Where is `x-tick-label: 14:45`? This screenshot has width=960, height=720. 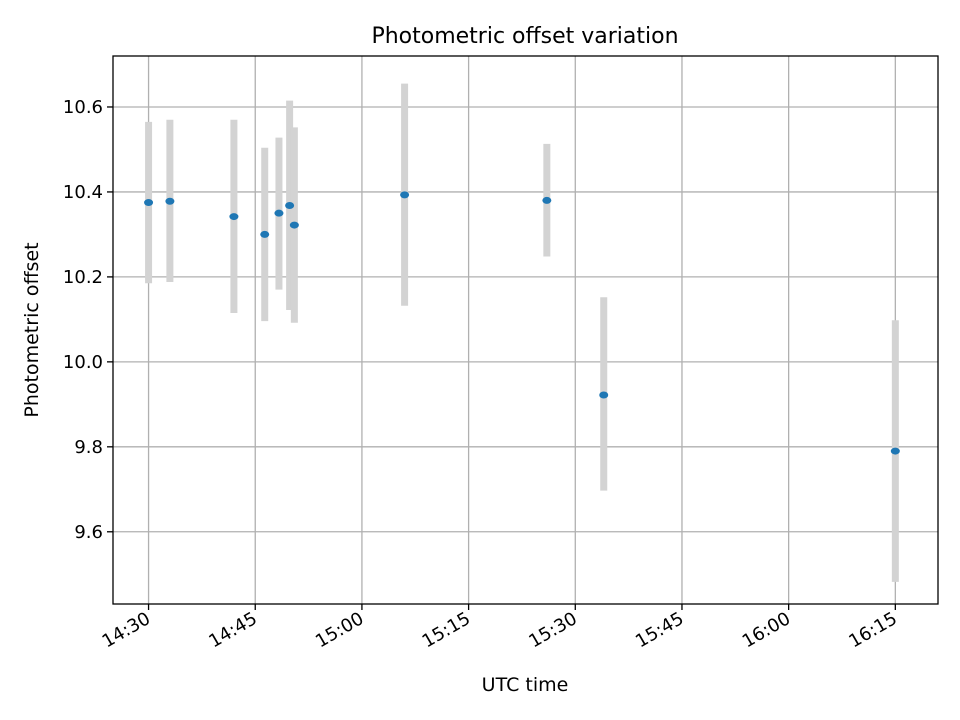
x-tick-label: 14:45 is located at coordinates (232, 630).